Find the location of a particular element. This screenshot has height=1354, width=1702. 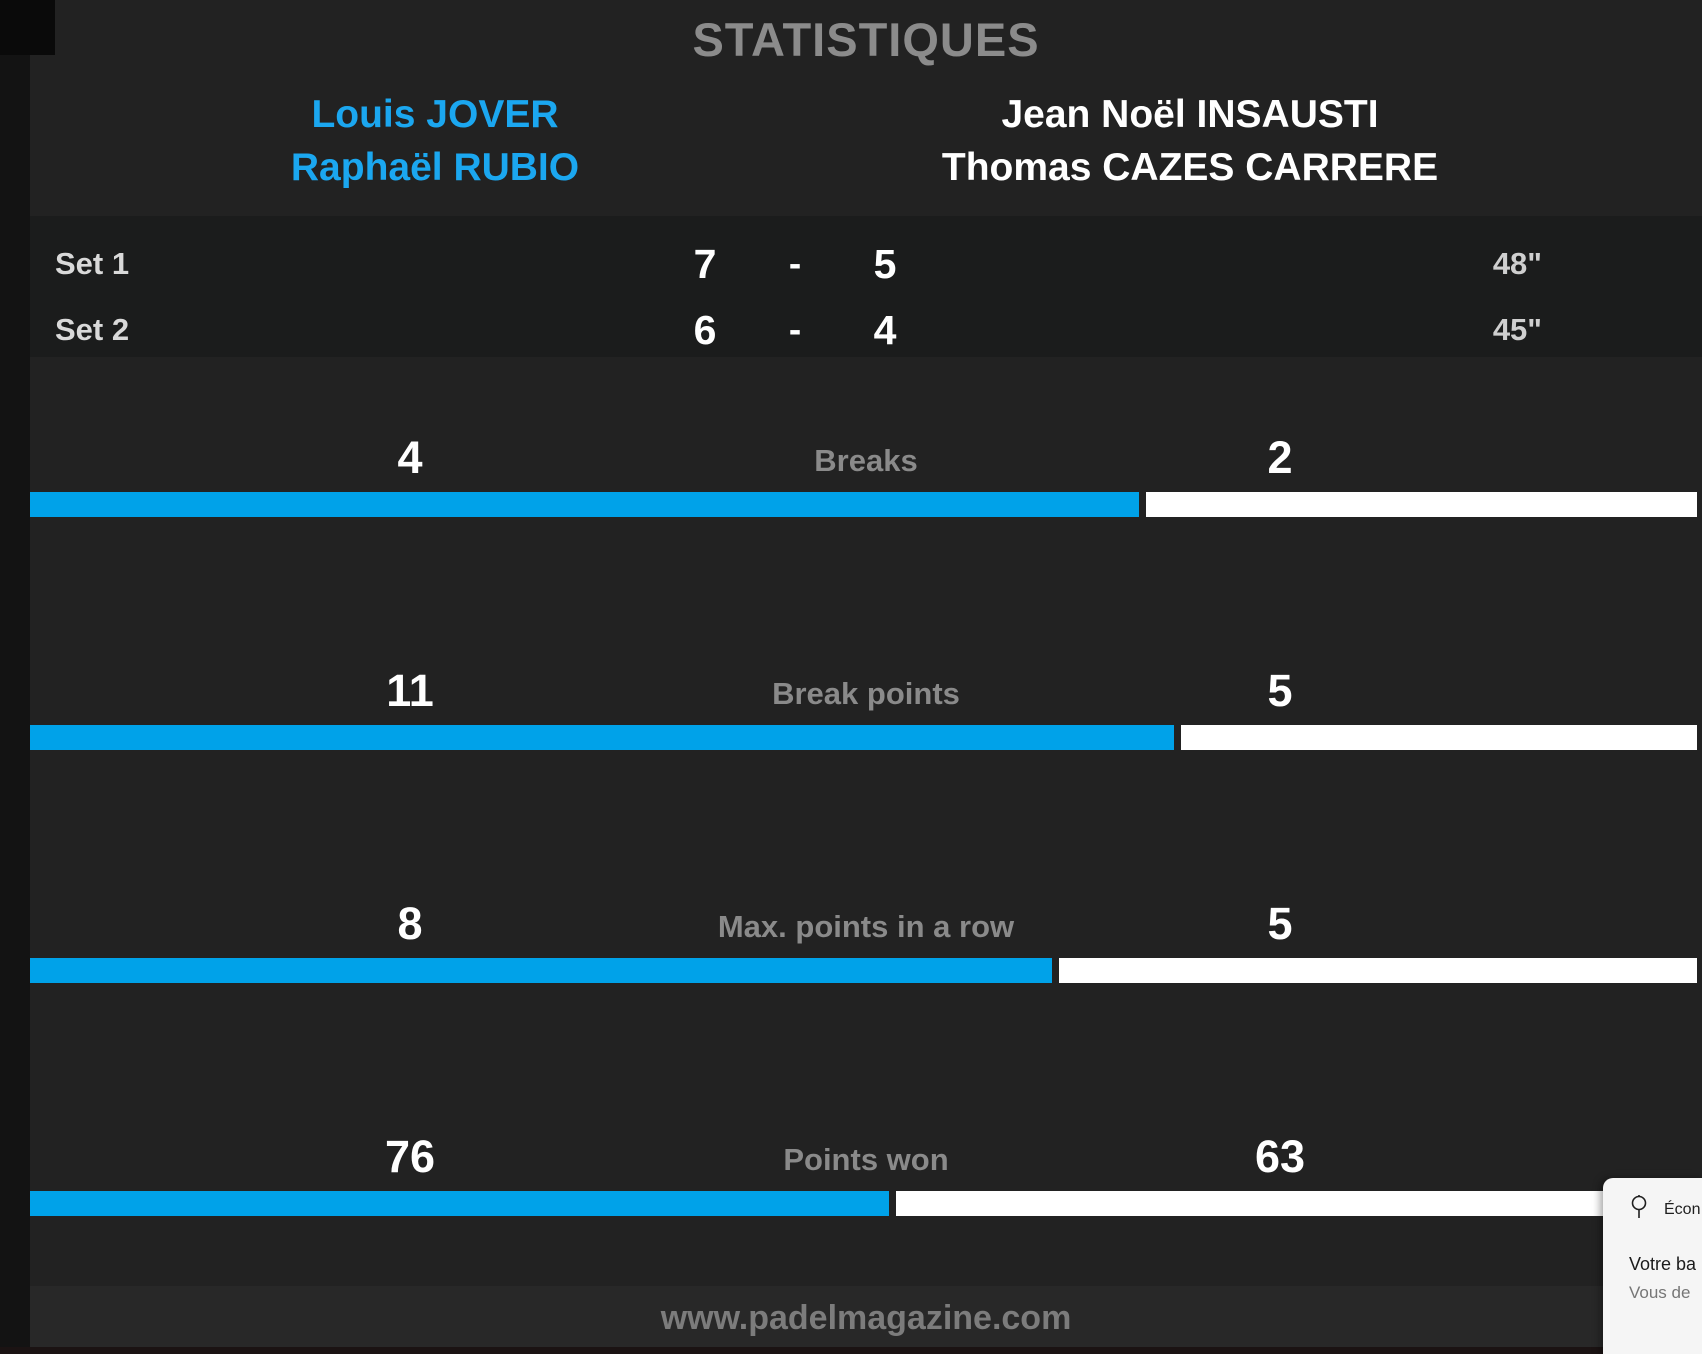

stat-points-won-label: Points won is located at coordinates (866, 1159).